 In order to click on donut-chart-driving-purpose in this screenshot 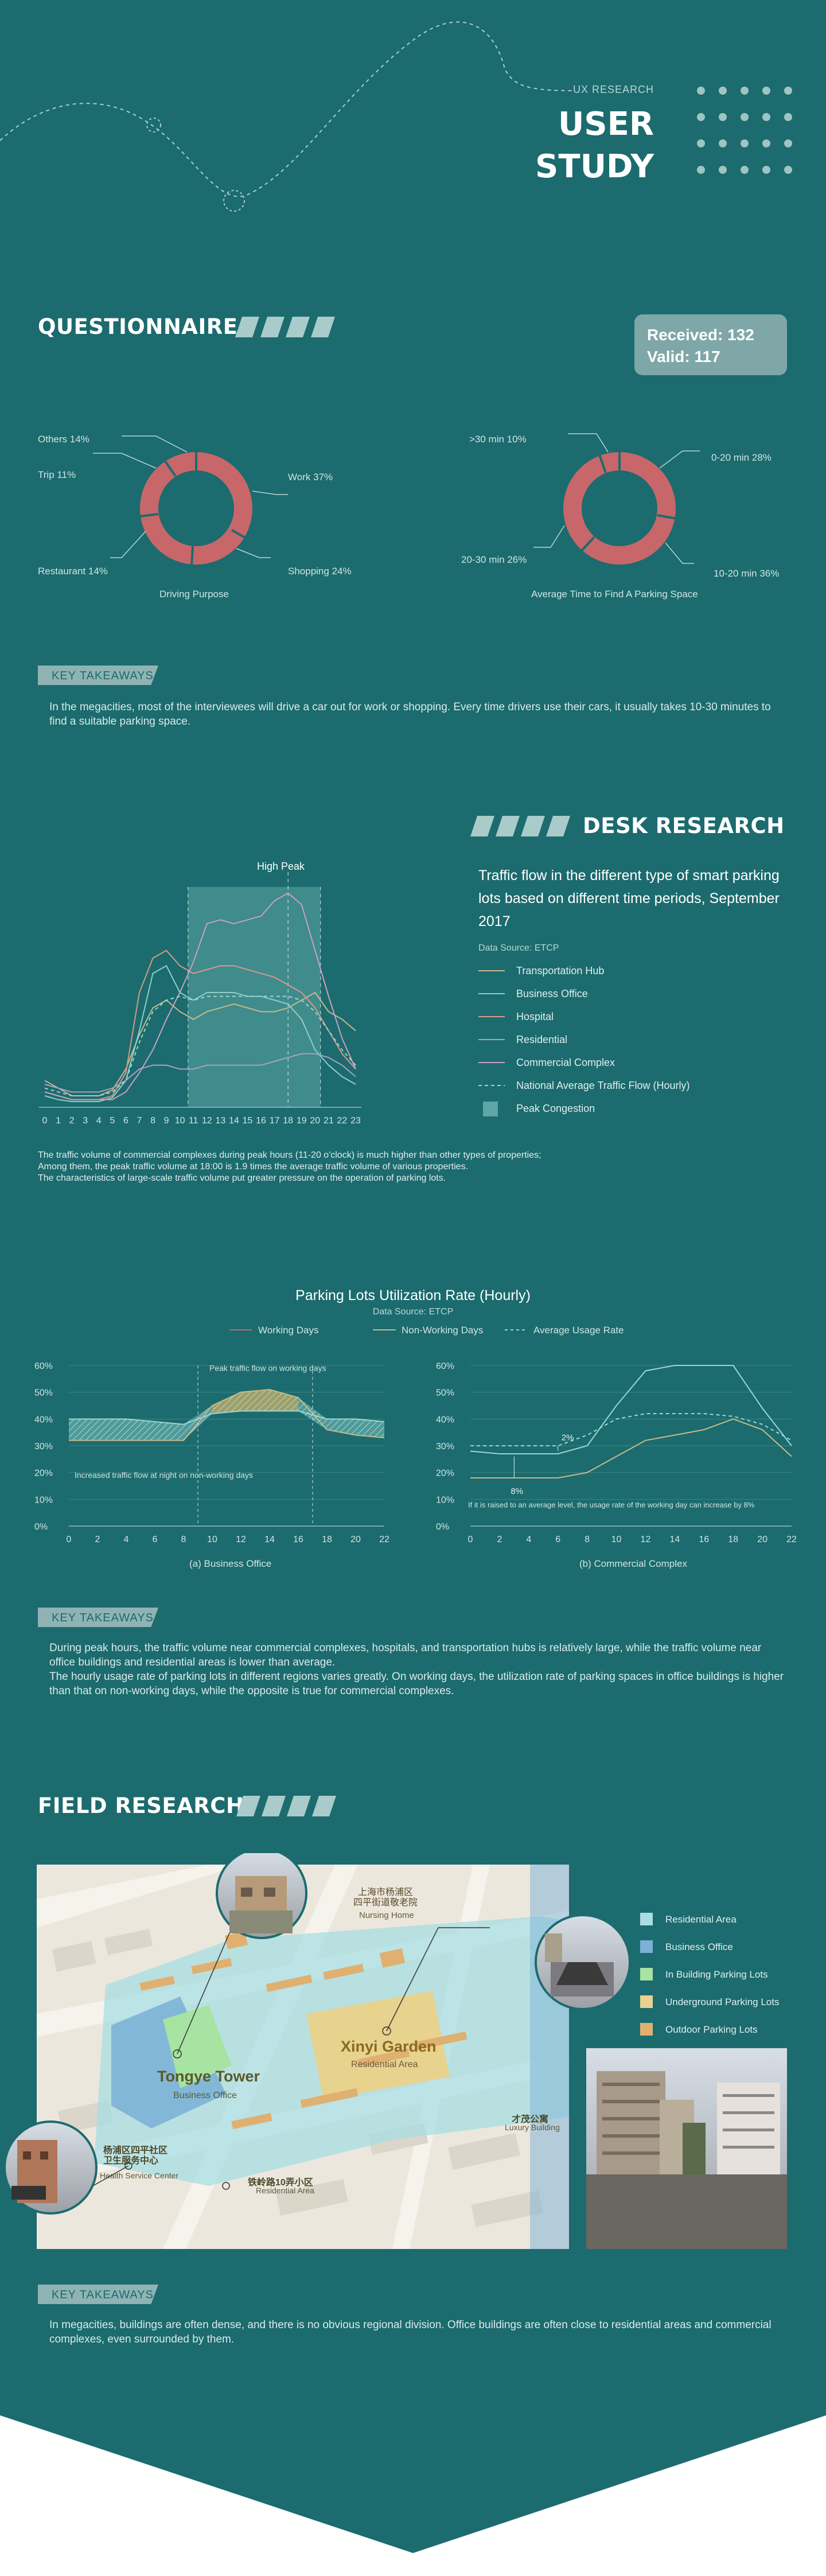, I will do `click(190, 500)`.